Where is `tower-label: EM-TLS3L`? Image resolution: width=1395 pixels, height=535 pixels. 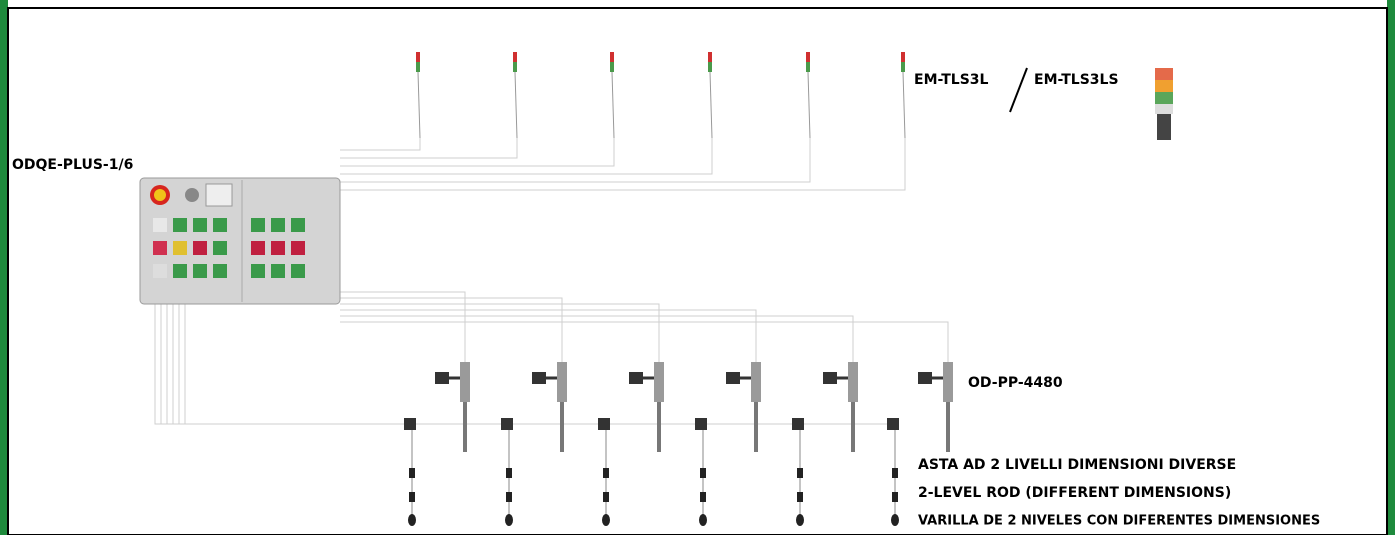
tower-label: EM-TLS3L is located at coordinates (951, 80).